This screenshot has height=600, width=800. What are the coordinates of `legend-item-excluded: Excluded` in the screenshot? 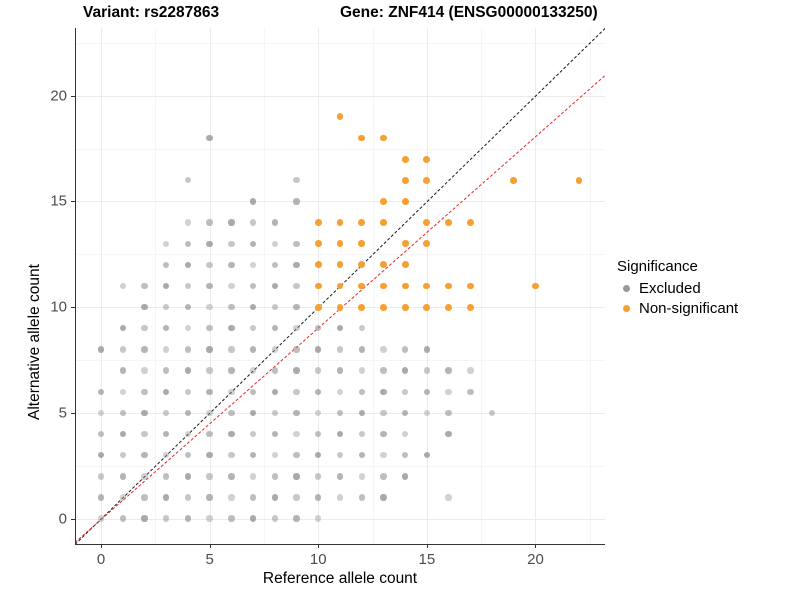 It's located at (707, 288).